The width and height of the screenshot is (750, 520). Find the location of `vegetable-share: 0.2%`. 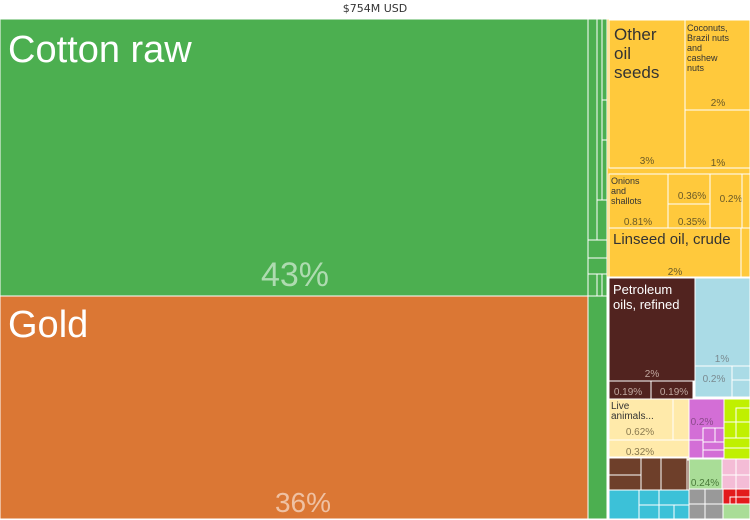

vegetable-share: 0.2% is located at coordinates (731, 199).